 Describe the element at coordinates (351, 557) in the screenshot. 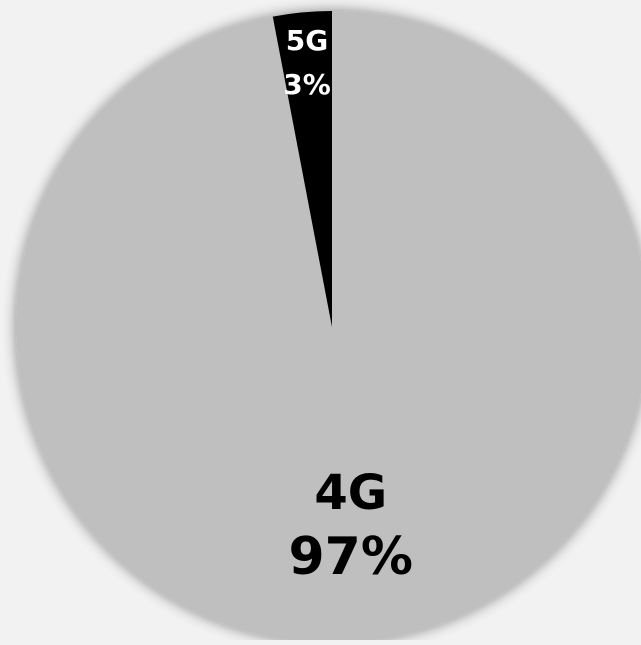

I see `slice-value-label-4g: 97%` at that location.